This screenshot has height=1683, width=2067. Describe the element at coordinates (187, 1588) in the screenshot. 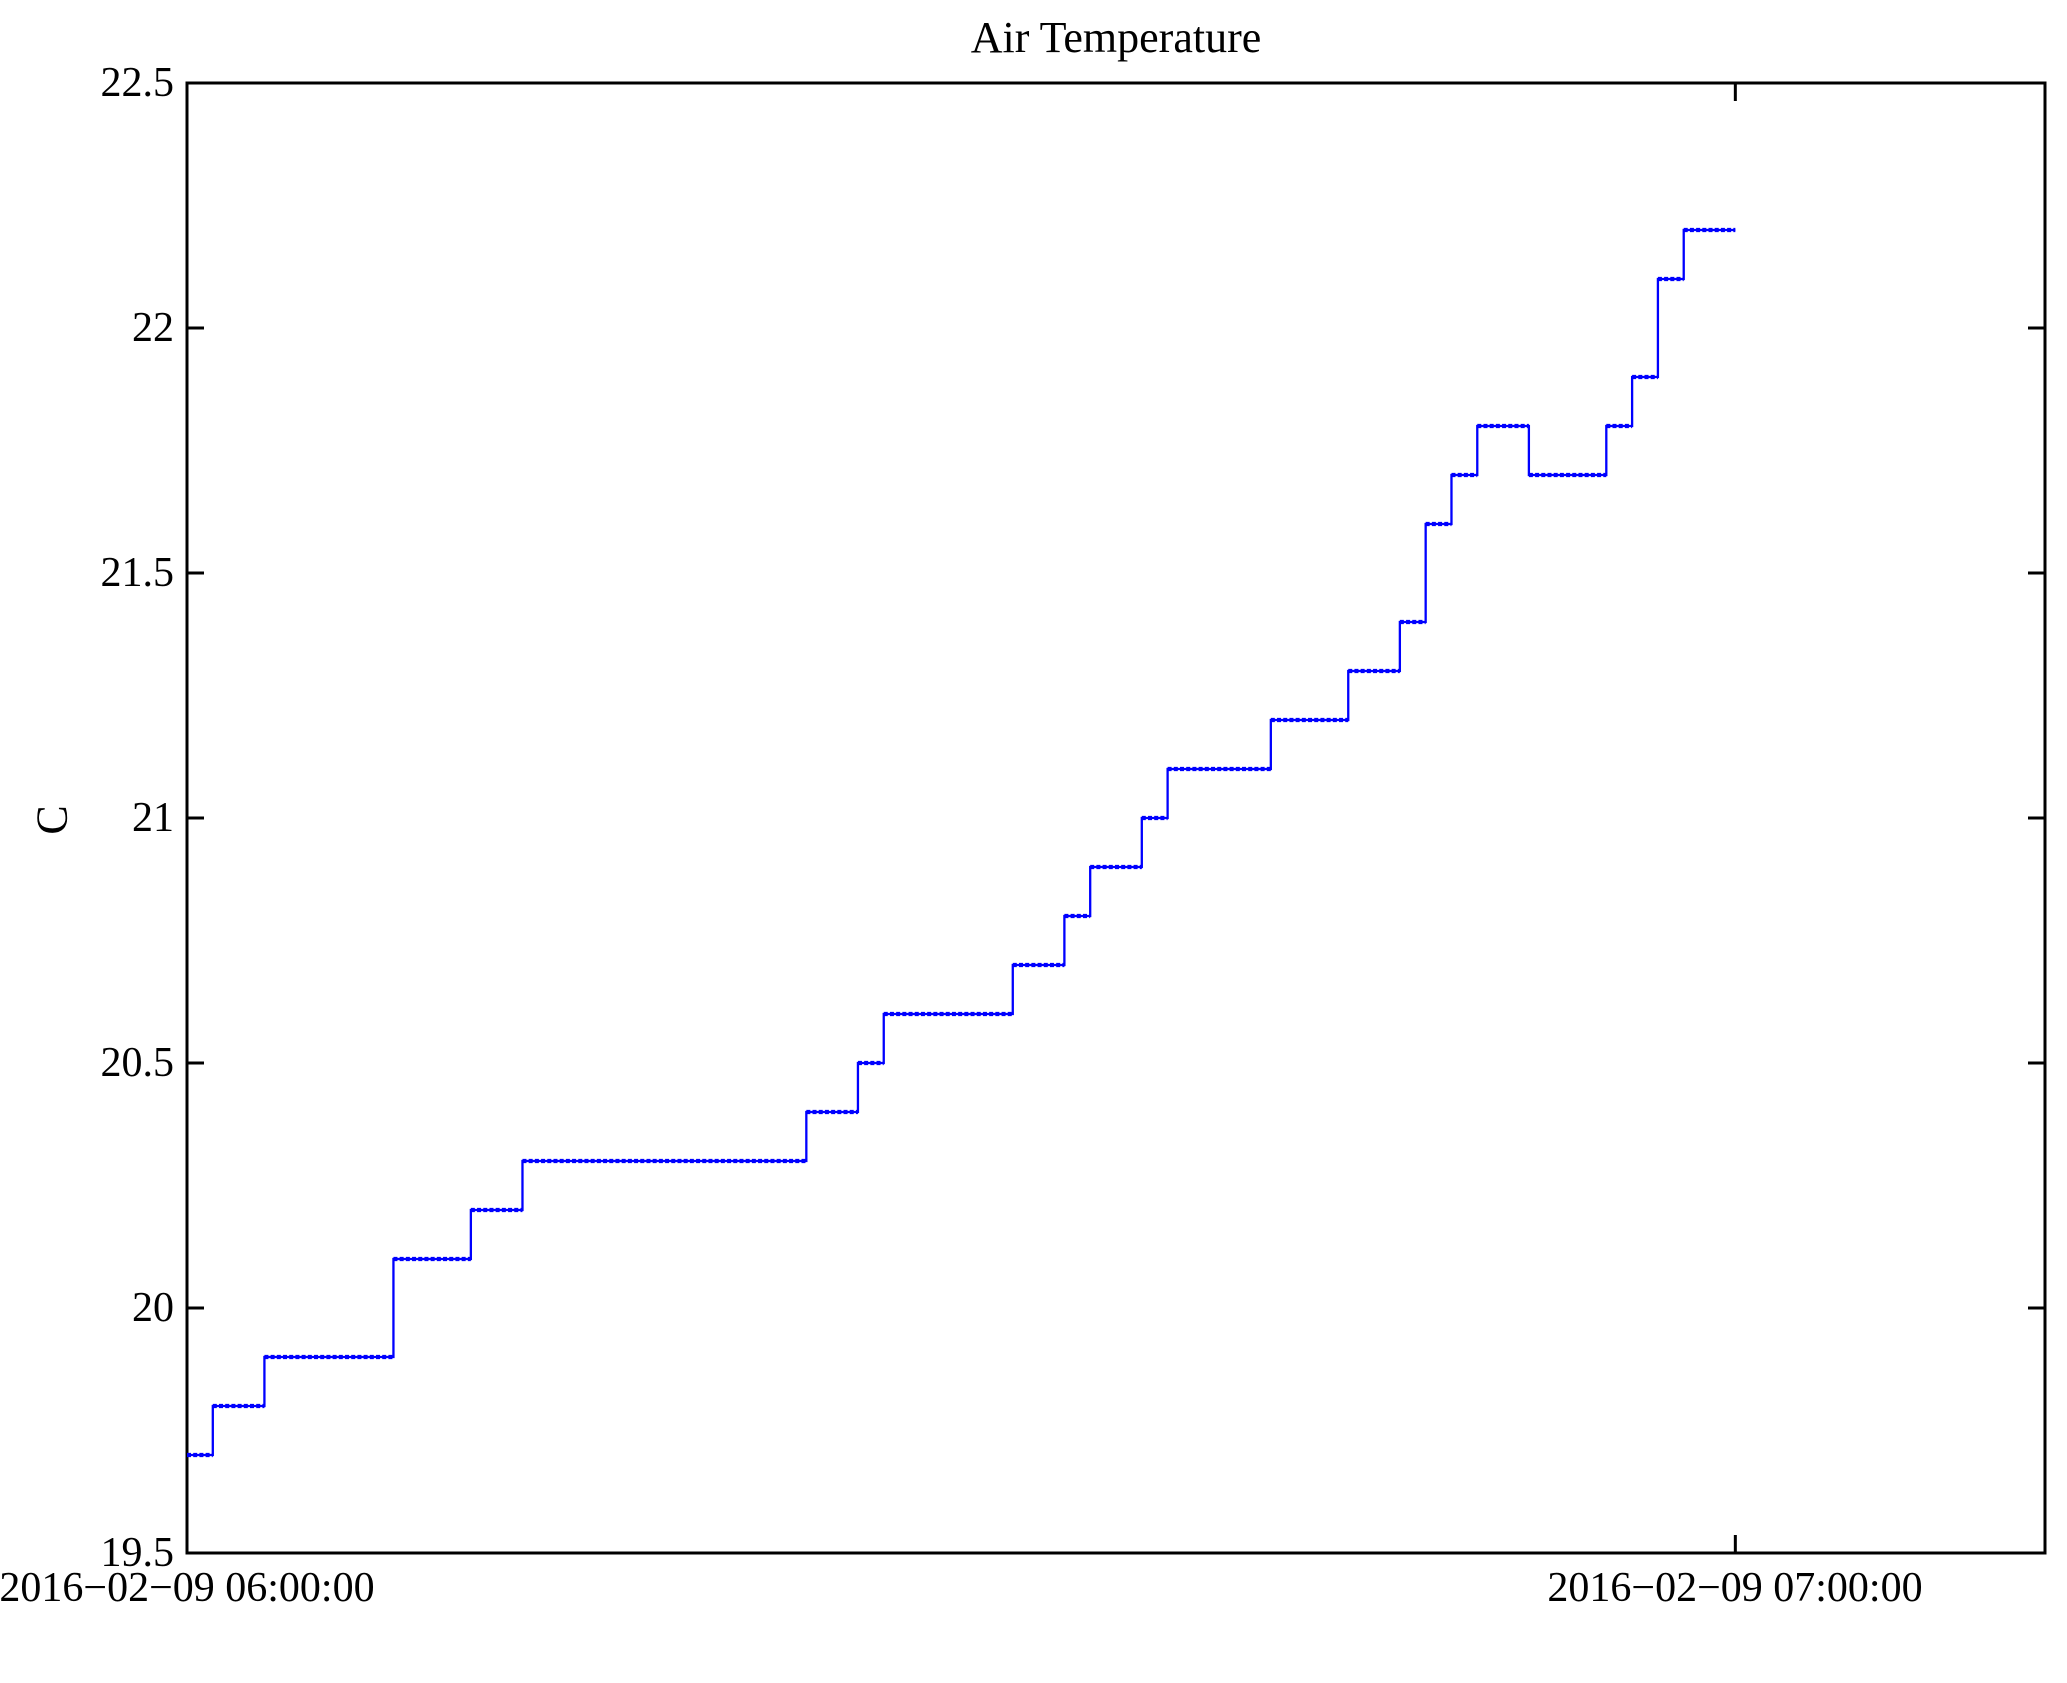

I see `x-tick-label: 2016−02−09 06:00:00` at that location.